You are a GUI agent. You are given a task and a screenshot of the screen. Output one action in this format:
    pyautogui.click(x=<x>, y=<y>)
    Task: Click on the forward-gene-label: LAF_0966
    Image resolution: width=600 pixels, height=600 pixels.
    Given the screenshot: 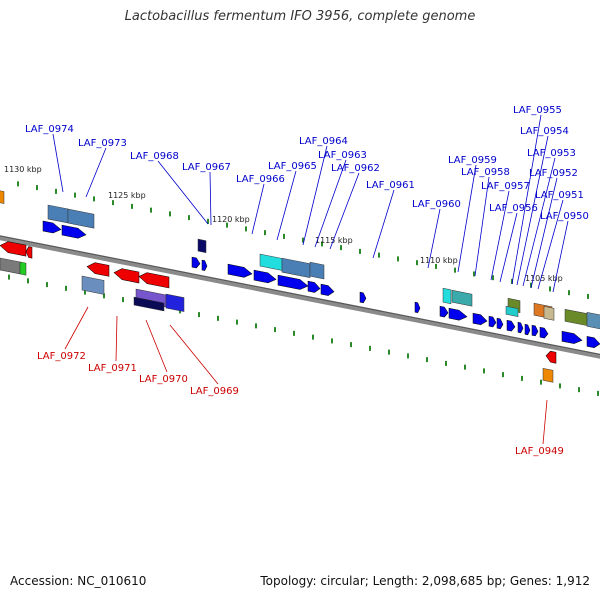 What is the action you would take?
    pyautogui.click(x=260, y=179)
    